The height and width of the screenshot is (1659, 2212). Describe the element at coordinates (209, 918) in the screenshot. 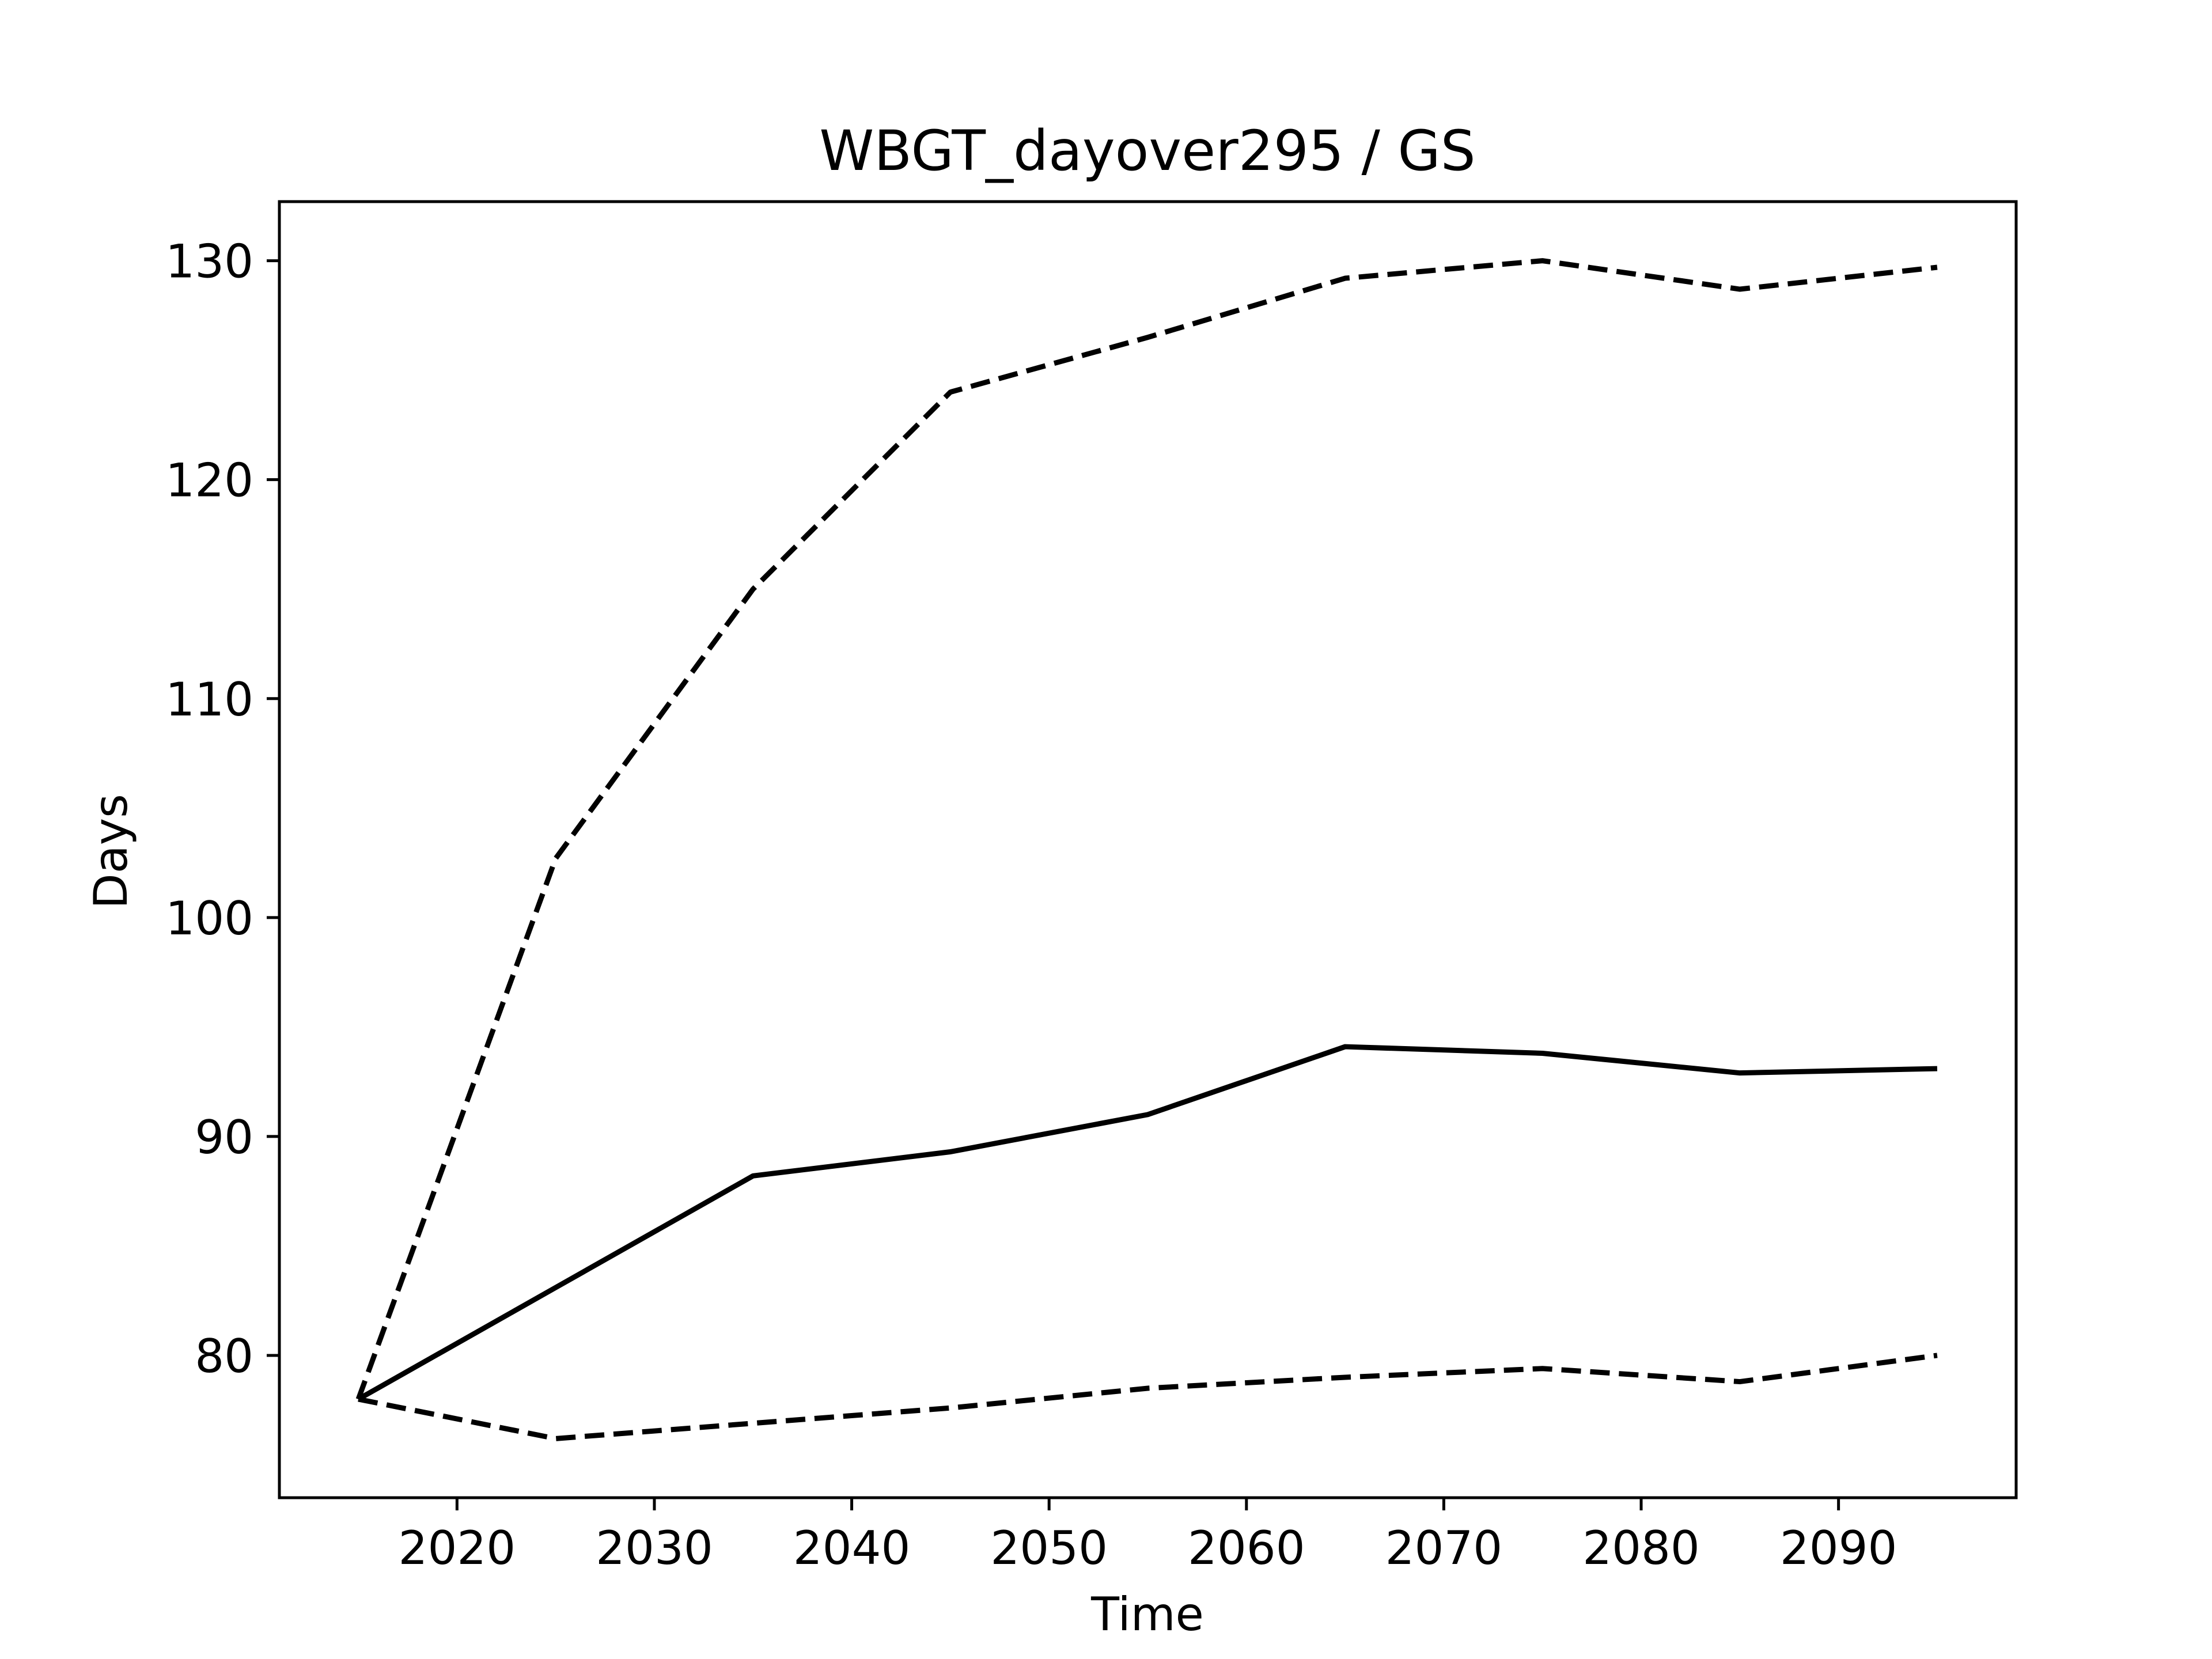

I see `y-tick-label: 100` at that location.